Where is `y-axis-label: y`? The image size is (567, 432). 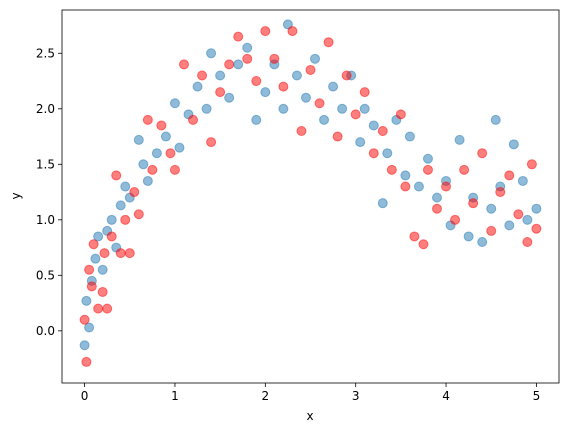 y-axis-label: y is located at coordinates (16, 195).